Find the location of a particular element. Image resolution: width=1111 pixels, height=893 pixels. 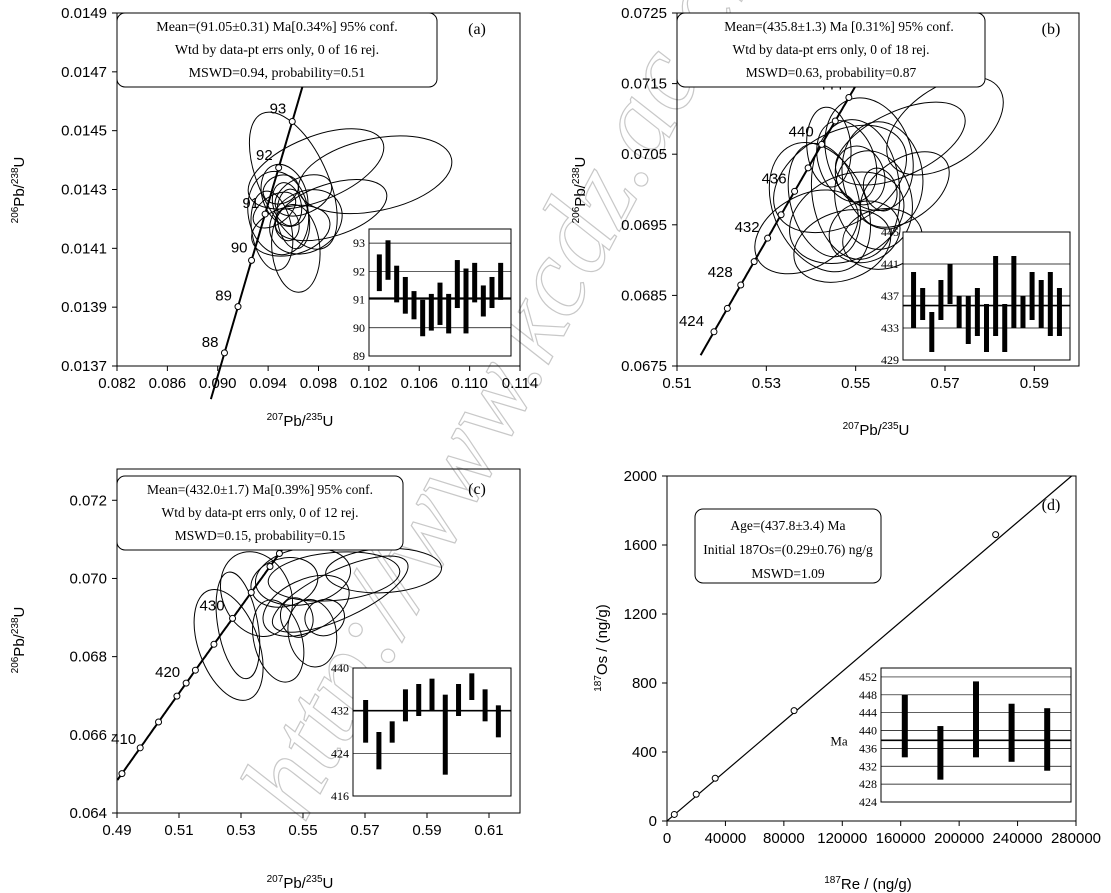

concordia-age-label: 436 is located at coordinates (774, 178).